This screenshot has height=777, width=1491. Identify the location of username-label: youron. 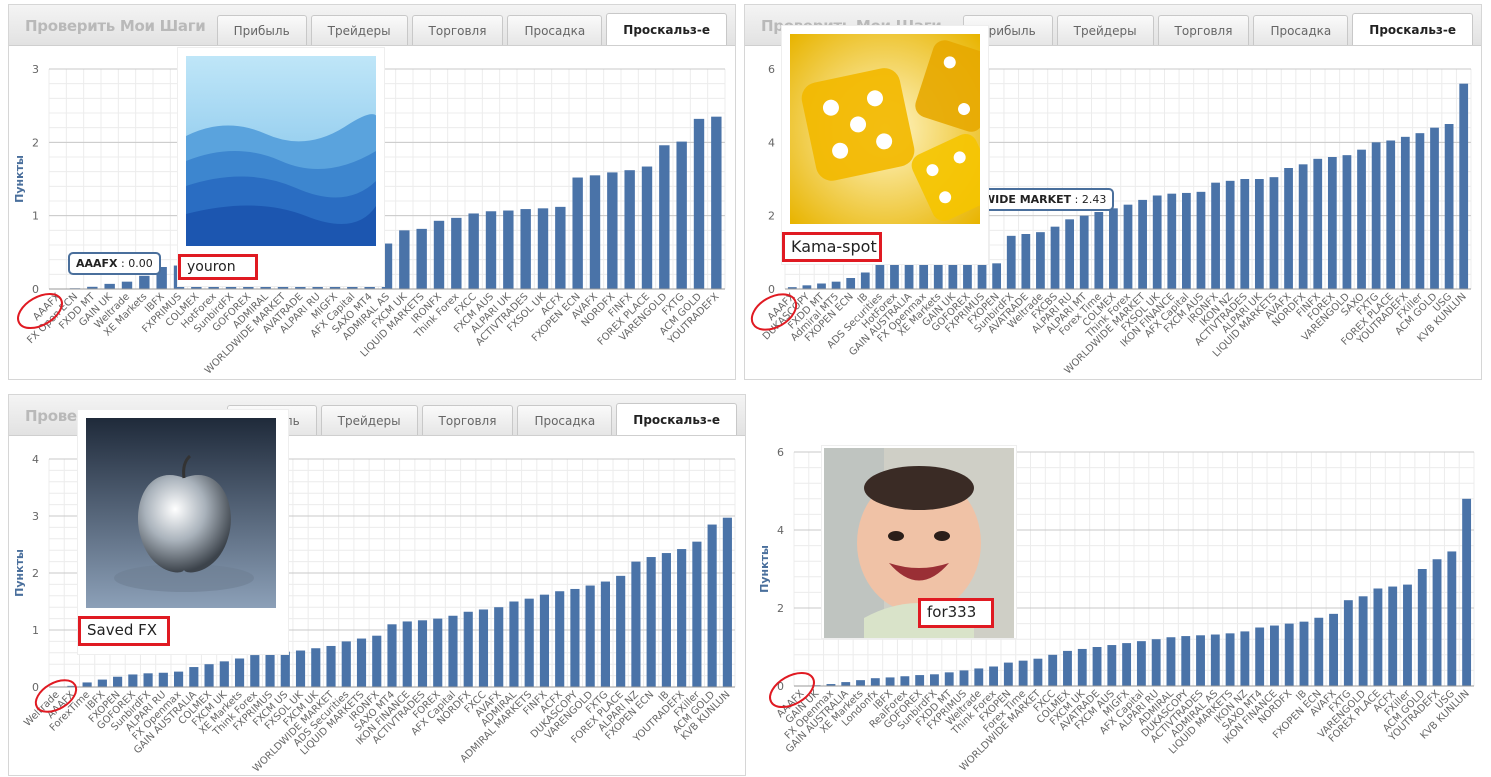
(218, 267).